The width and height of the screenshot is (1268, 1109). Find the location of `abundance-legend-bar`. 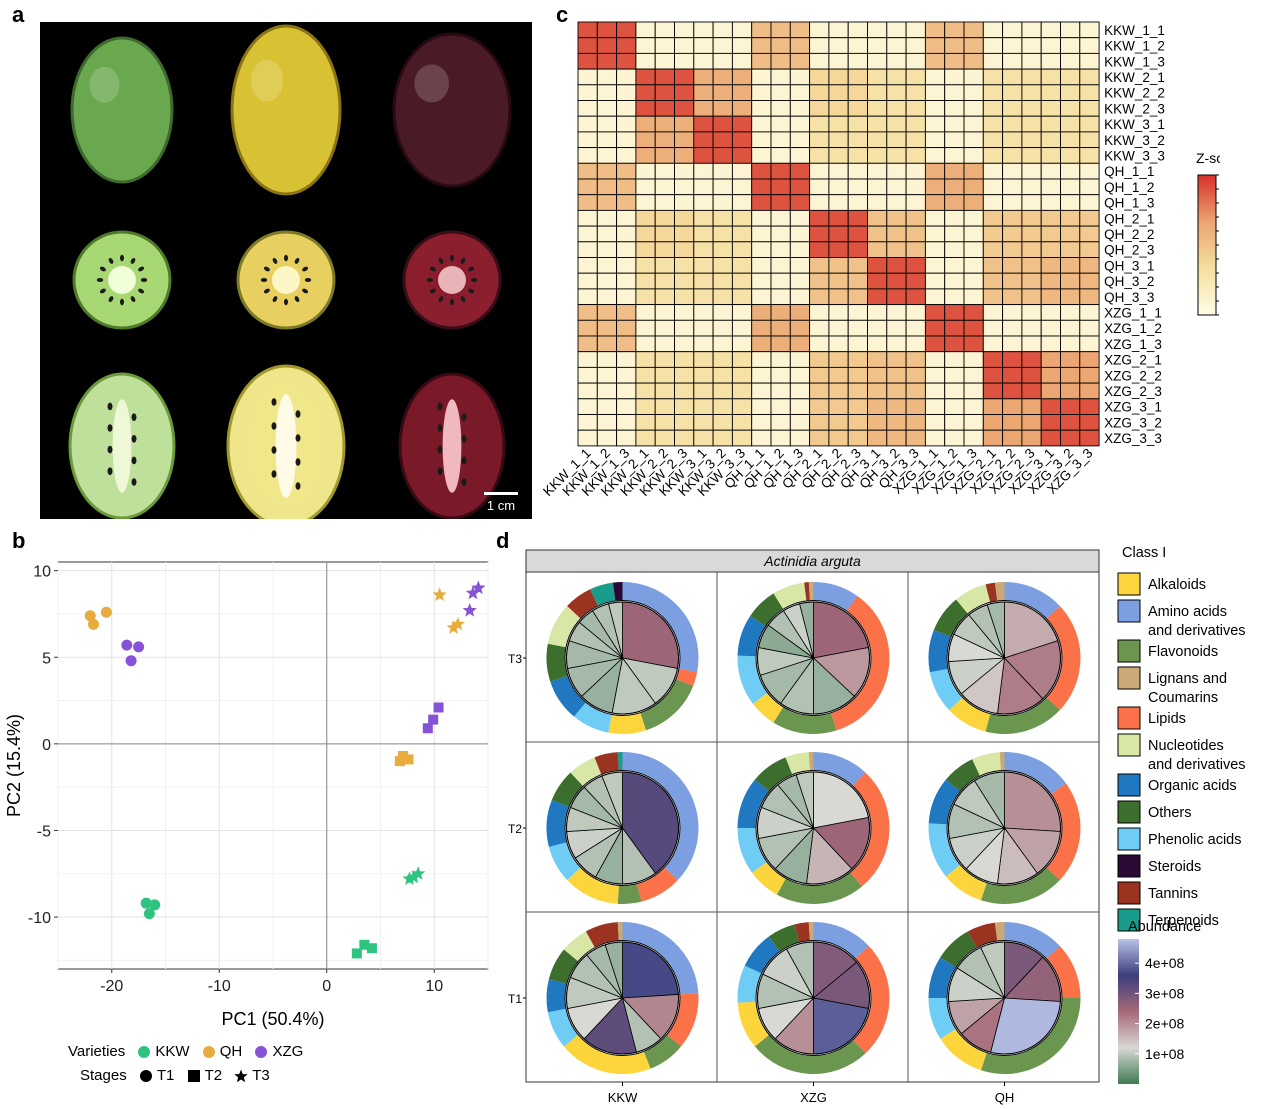

abundance-legend-bar is located at coordinates (1128, 1011).